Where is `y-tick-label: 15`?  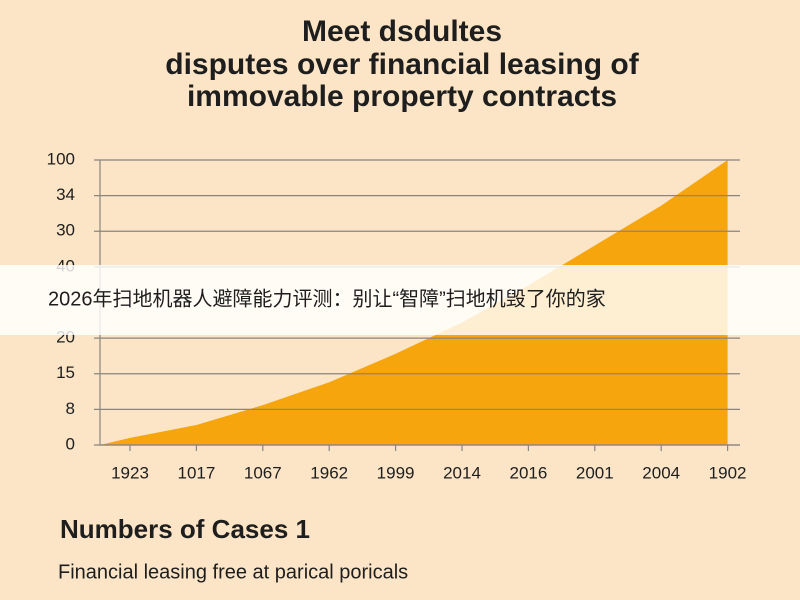 y-tick-label: 15 is located at coordinates (65, 372).